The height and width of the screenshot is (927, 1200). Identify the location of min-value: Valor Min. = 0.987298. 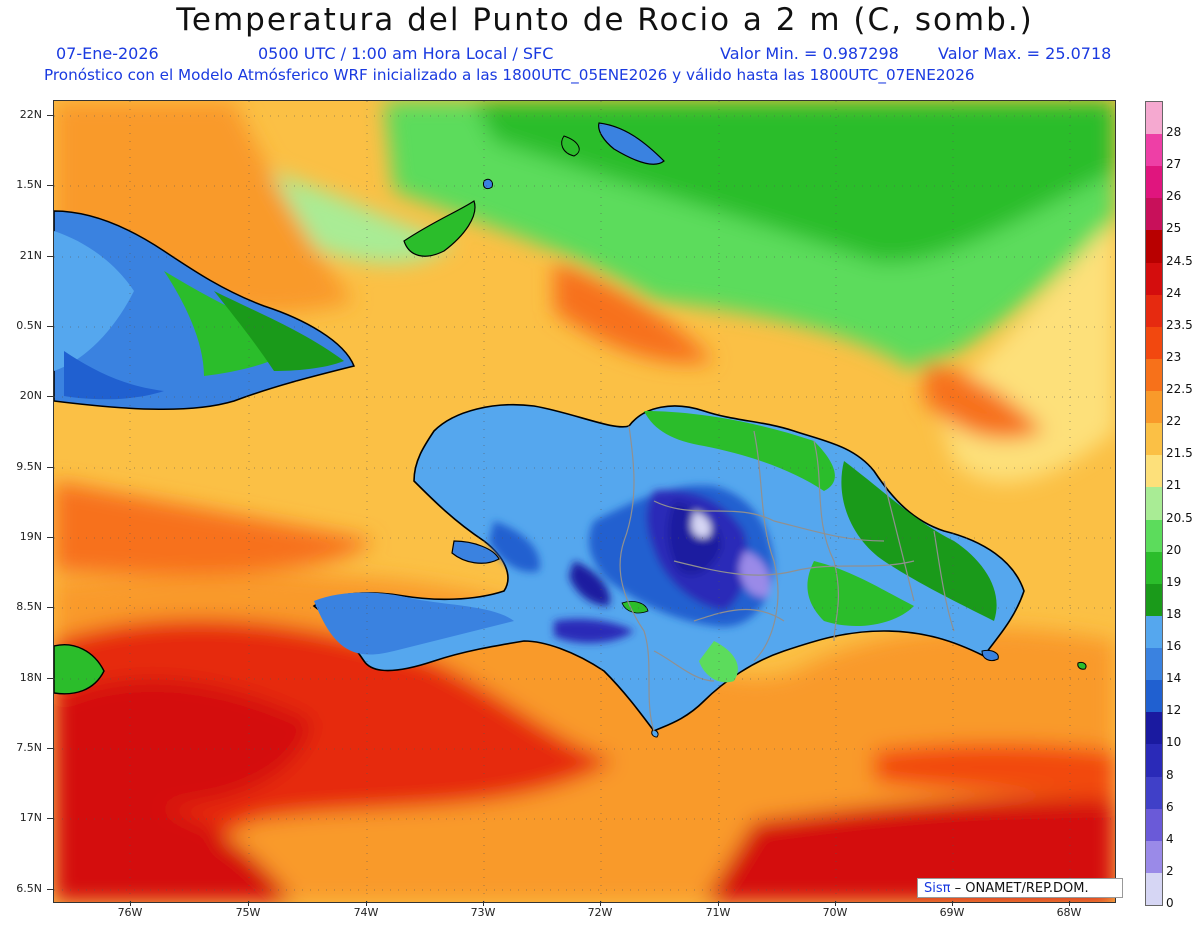
(809, 53).